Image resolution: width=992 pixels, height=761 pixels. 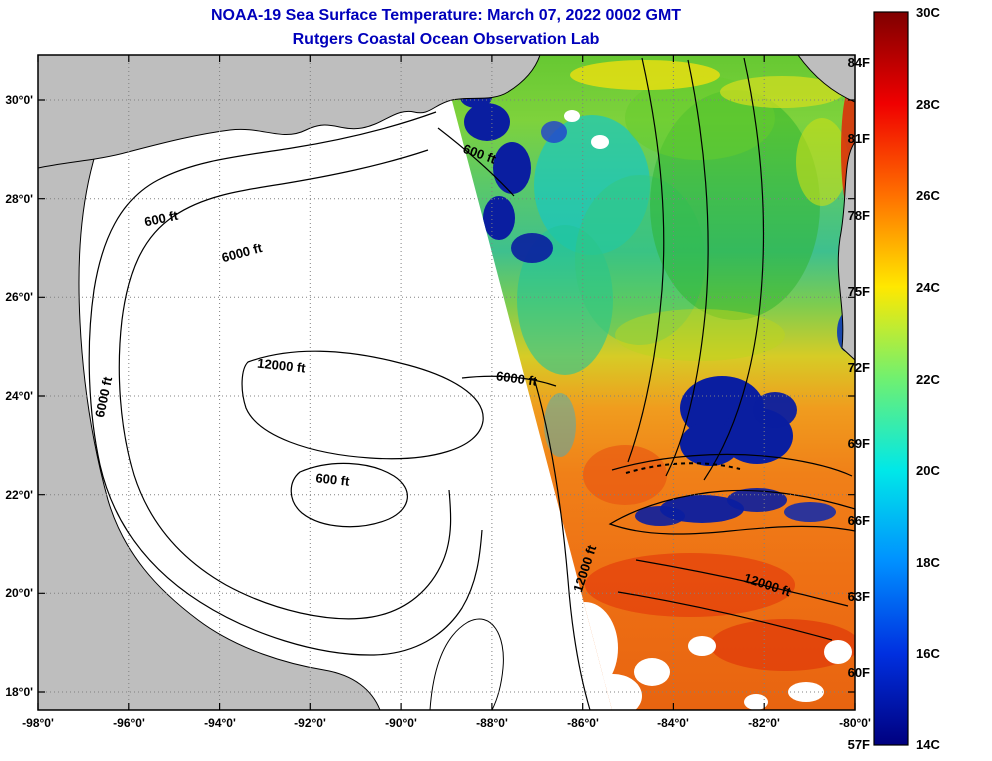 I want to click on title-line-2: Rutgers Coastal Ocean Observation Lab, so click(x=446, y=39).